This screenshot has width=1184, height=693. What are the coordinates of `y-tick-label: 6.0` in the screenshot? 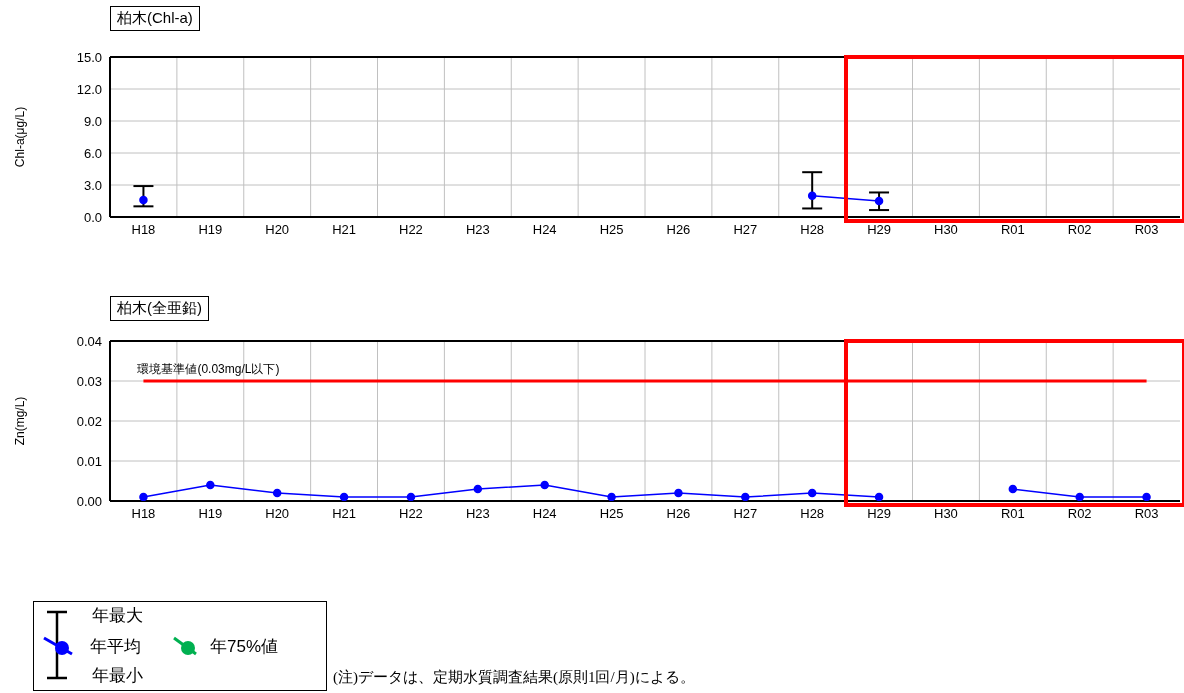 It's located at (92, 153).